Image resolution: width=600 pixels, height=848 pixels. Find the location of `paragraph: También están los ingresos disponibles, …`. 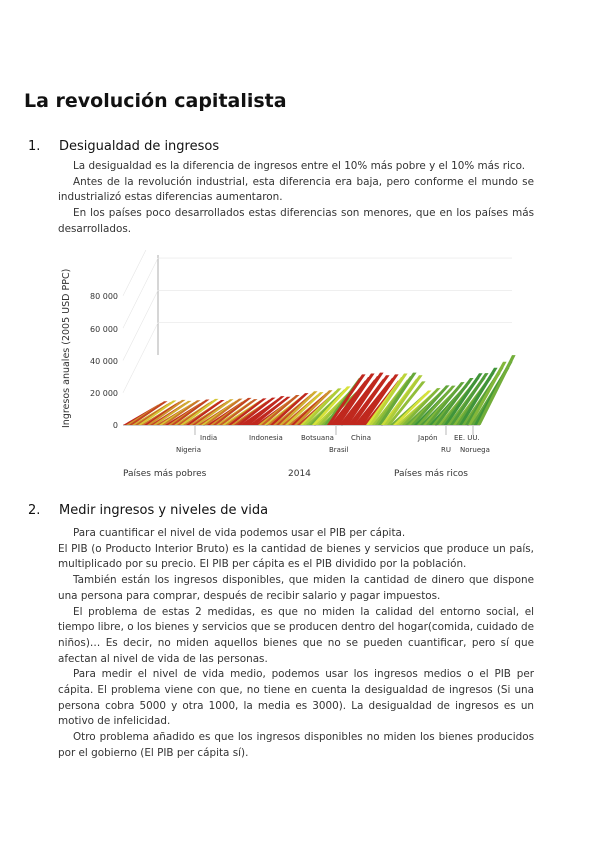

paragraph: También están los ingresos disponibles, … is located at coordinates (296, 588).